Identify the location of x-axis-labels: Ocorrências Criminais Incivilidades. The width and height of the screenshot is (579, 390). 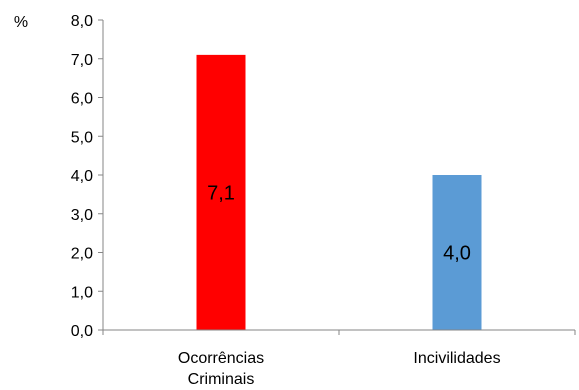
(339, 369).